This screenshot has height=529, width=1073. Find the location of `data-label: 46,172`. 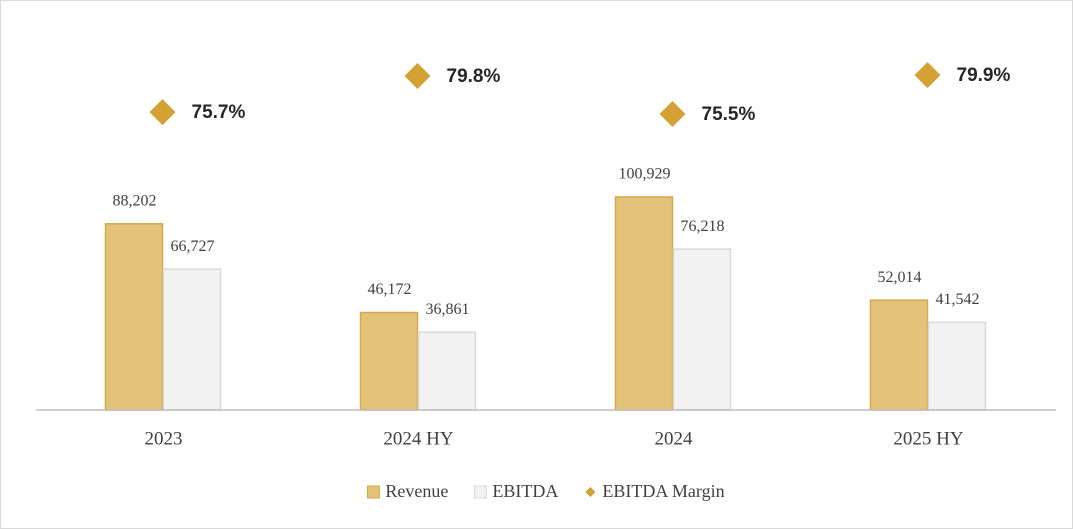

data-label: 46,172 is located at coordinates (390, 289).